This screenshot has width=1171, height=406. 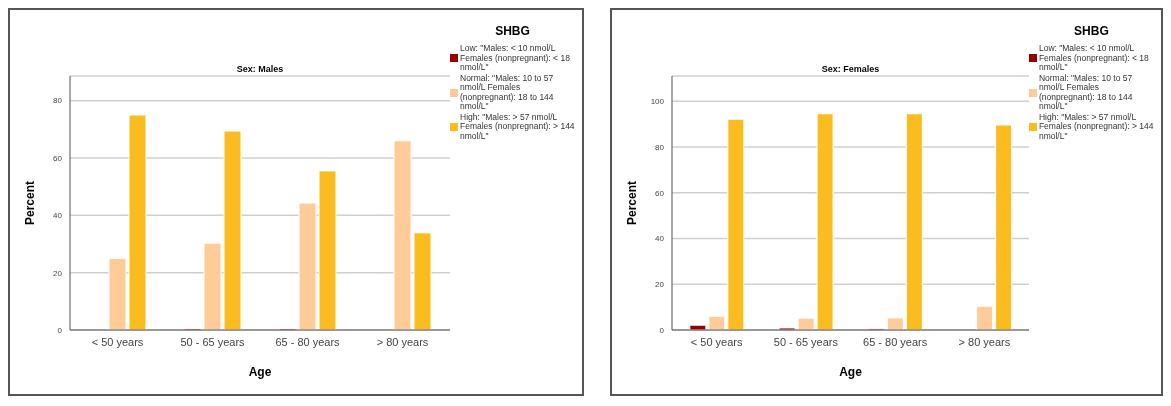 I want to click on chart-title: Sex: Males, so click(x=260, y=69).